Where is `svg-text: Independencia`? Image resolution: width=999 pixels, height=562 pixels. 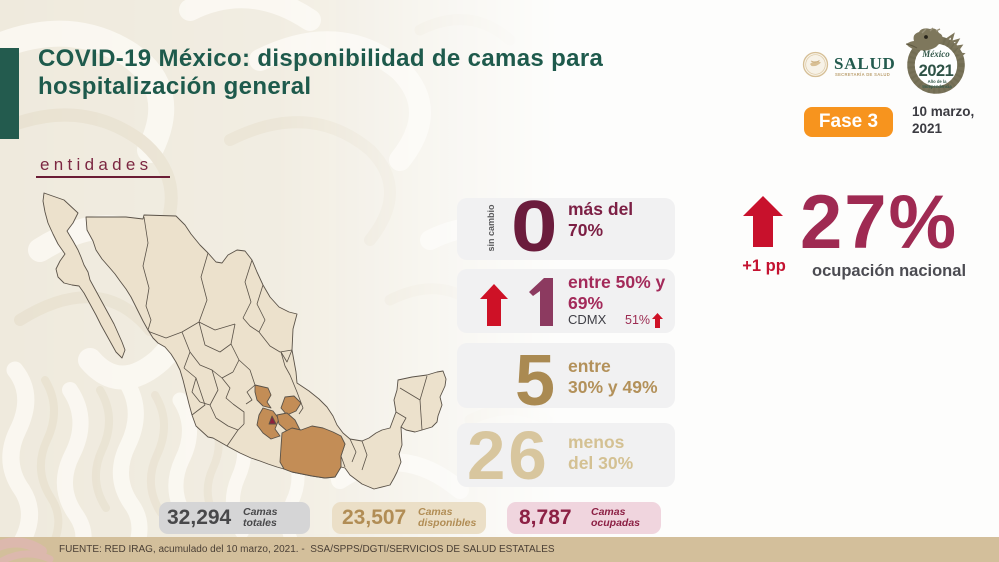
svg-text: Independencia is located at coordinates (937, 86).